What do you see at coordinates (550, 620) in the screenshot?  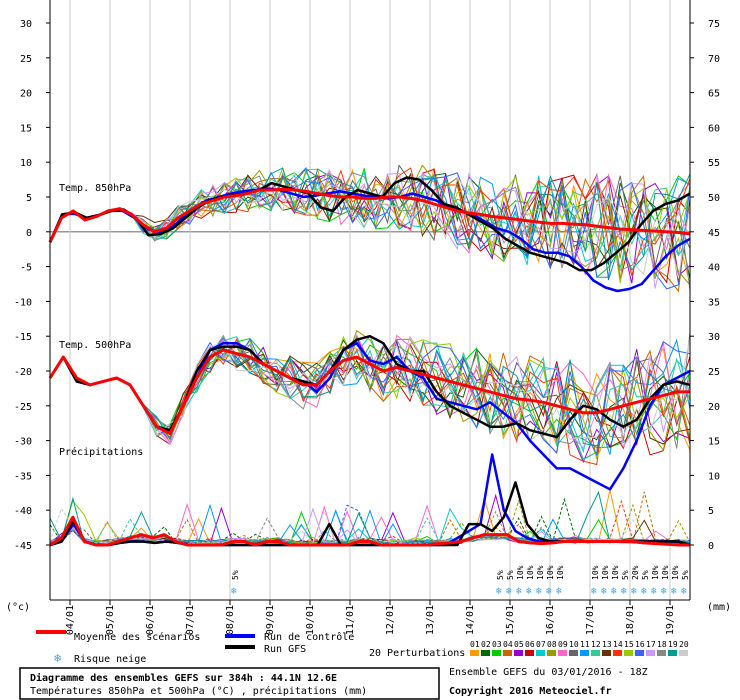 I see `date-label: 16/01` at bounding box center [550, 620].